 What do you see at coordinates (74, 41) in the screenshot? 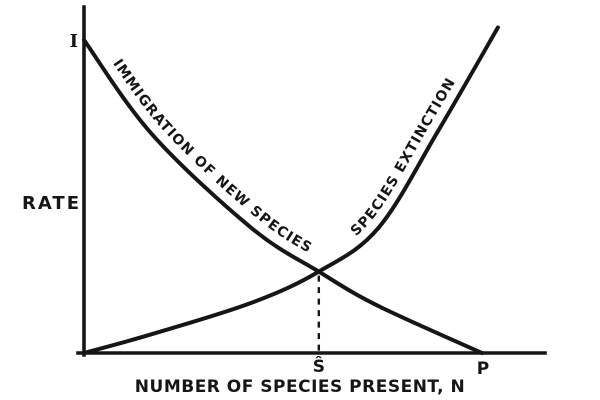
I see `y-intercept-label: I` at bounding box center [74, 41].